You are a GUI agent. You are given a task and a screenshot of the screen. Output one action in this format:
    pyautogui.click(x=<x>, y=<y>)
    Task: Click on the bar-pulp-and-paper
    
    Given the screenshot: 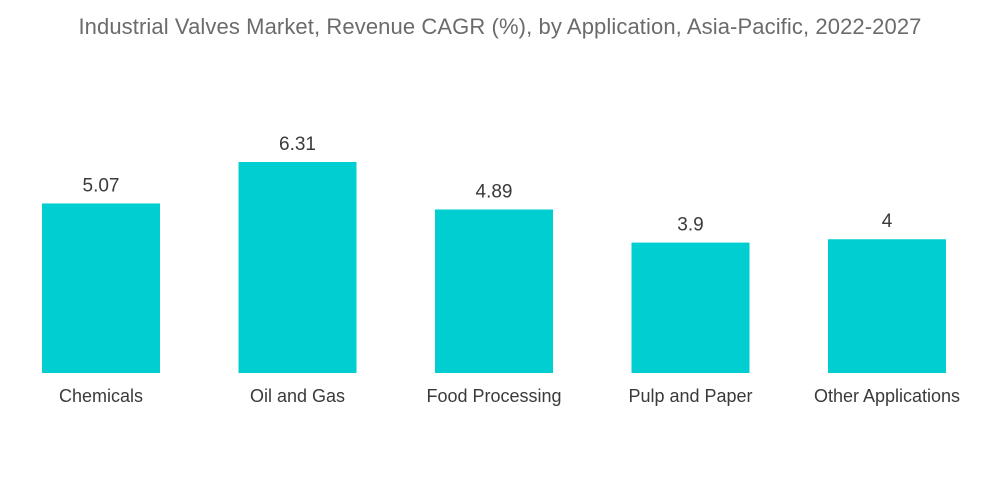 What is the action you would take?
    pyautogui.click(x=690, y=307)
    